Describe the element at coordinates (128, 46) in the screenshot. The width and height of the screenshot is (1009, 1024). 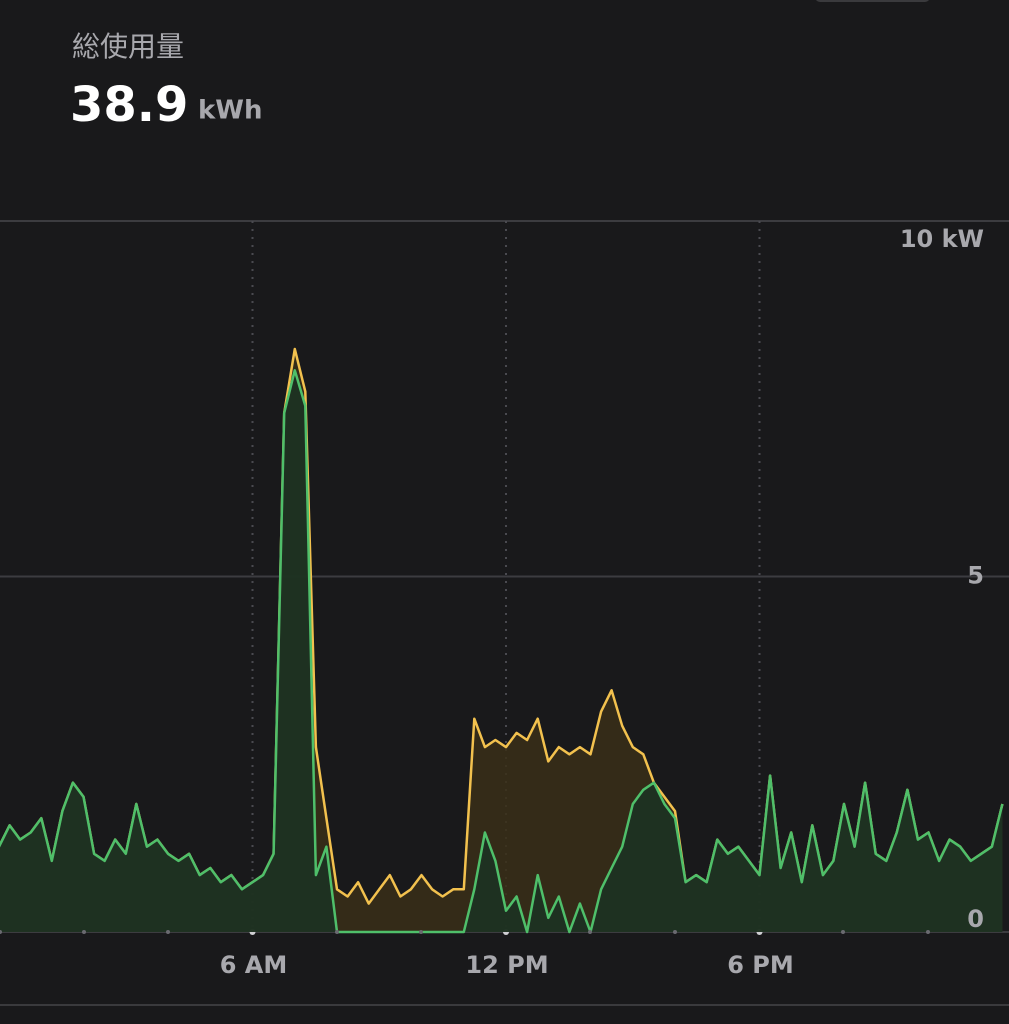
I see `total-label: 総使用量` at that location.